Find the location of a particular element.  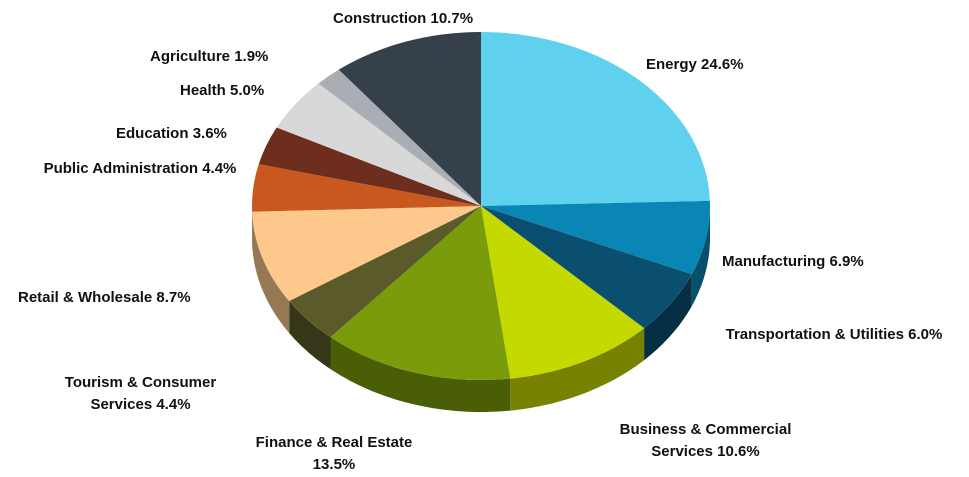

slice-label: Construction 10.7% is located at coordinates (443, 19).